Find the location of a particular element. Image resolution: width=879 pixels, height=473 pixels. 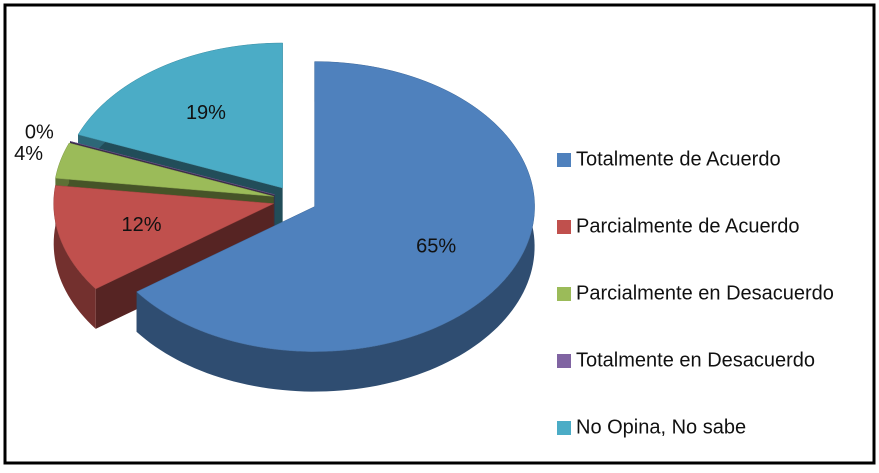

legend-label: Totalmente en Desacuerdo is located at coordinates (695, 360).